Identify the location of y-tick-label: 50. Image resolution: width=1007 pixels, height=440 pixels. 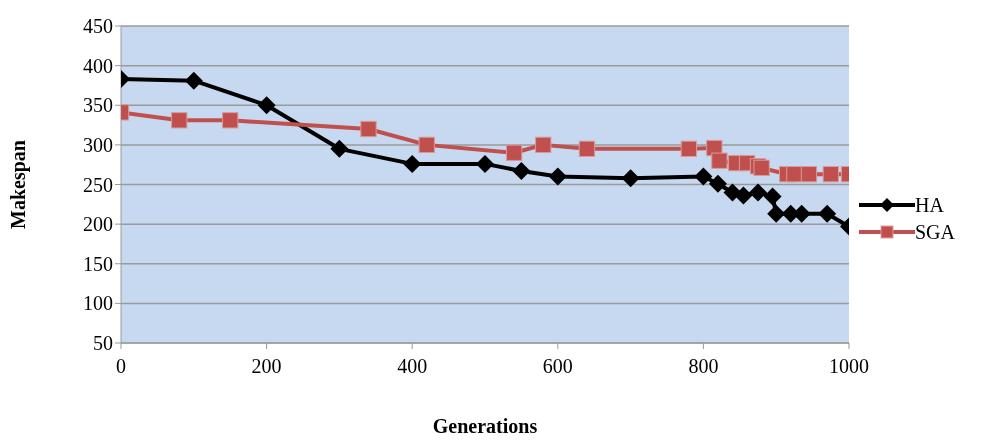
(103, 343).